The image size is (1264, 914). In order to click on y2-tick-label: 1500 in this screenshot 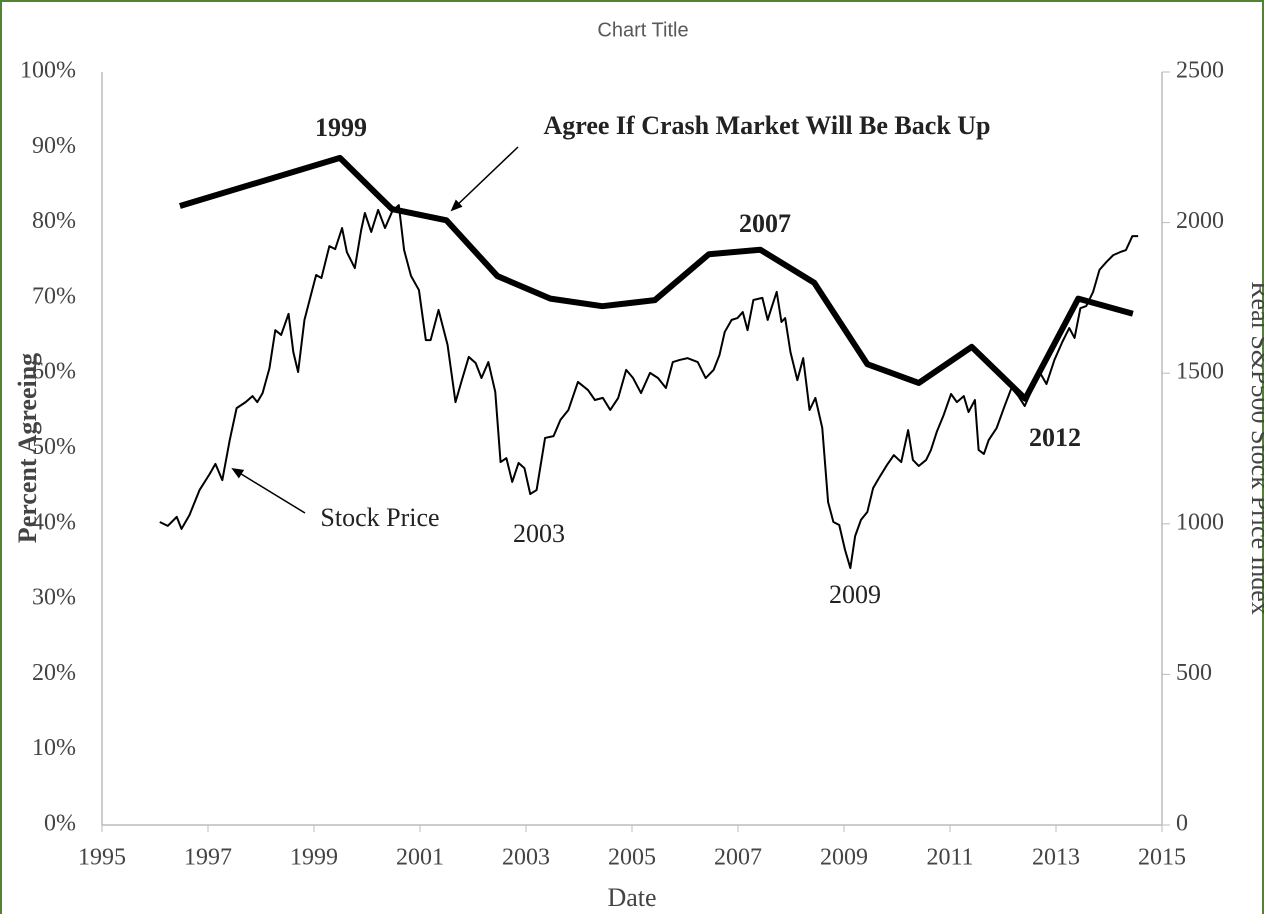, I will do `click(1200, 372)`.